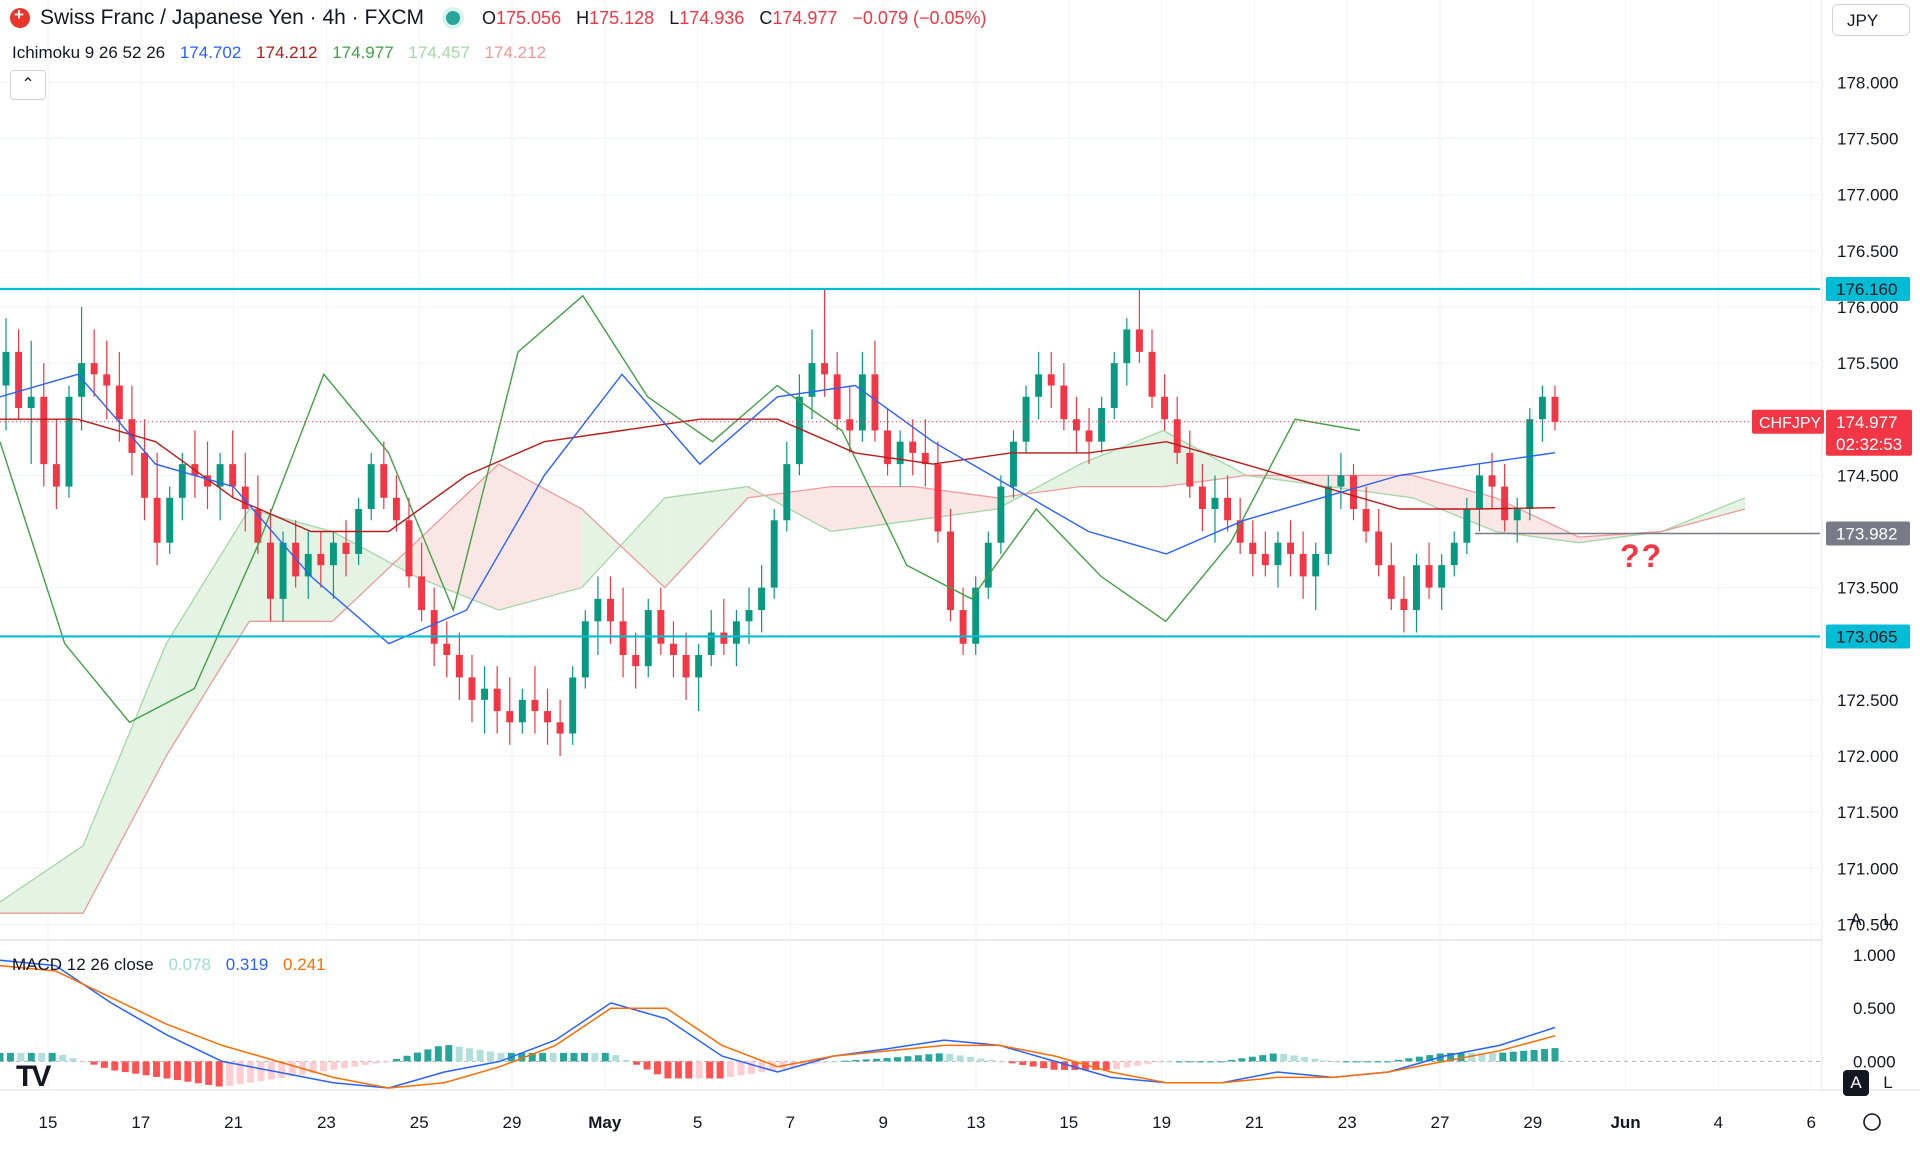 The width and height of the screenshot is (1920, 1151). I want to click on currency-button: JPY, so click(1871, 20).